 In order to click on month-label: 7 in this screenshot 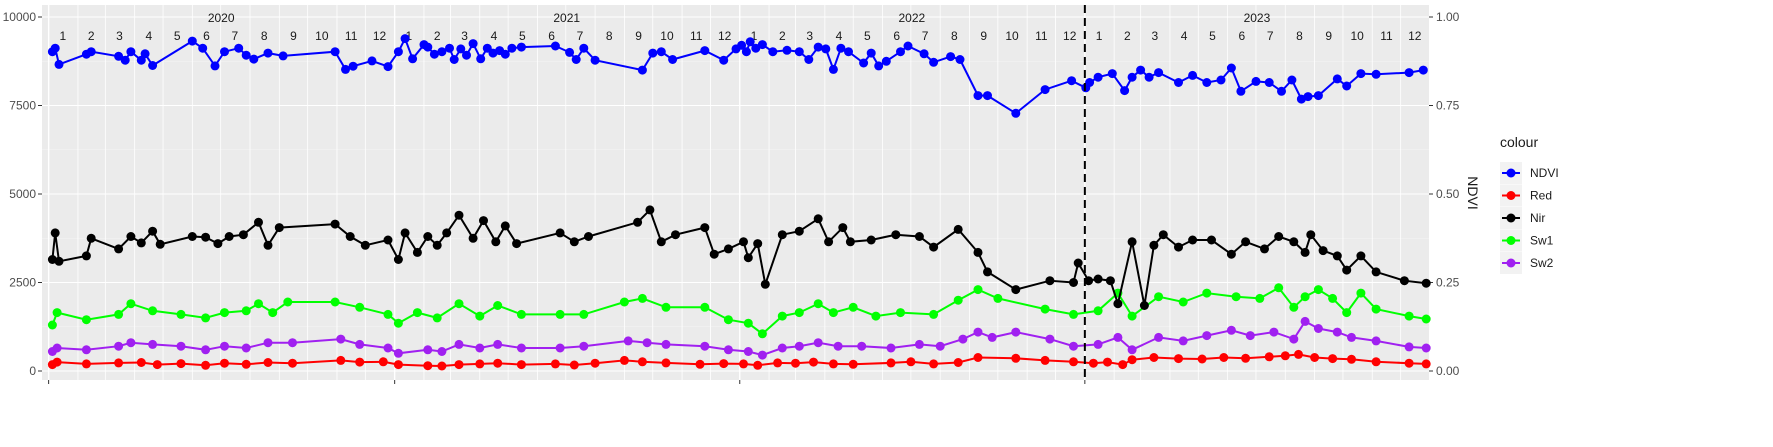, I will do `click(235, 36)`.